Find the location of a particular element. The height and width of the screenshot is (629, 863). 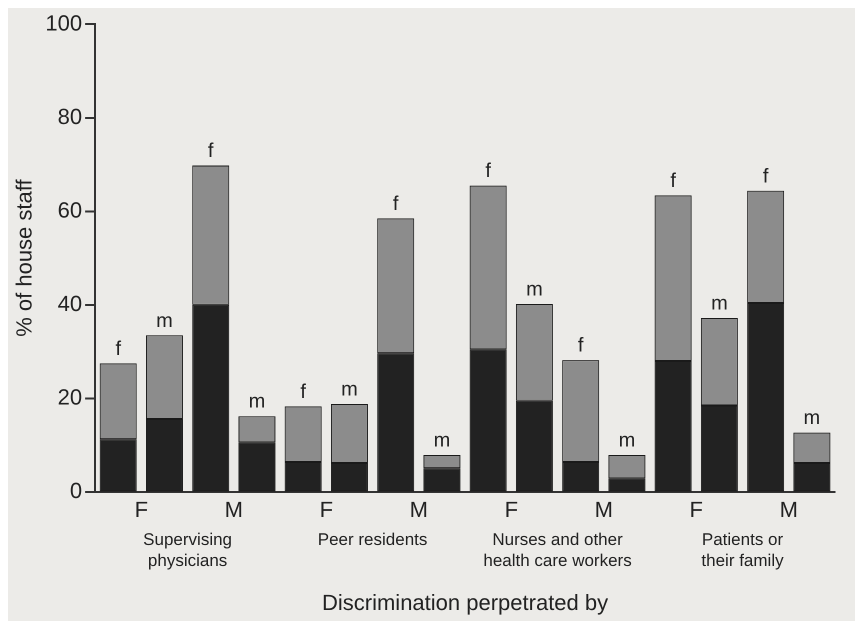

y-tick-label: 60 is located at coordinates (70, 209).